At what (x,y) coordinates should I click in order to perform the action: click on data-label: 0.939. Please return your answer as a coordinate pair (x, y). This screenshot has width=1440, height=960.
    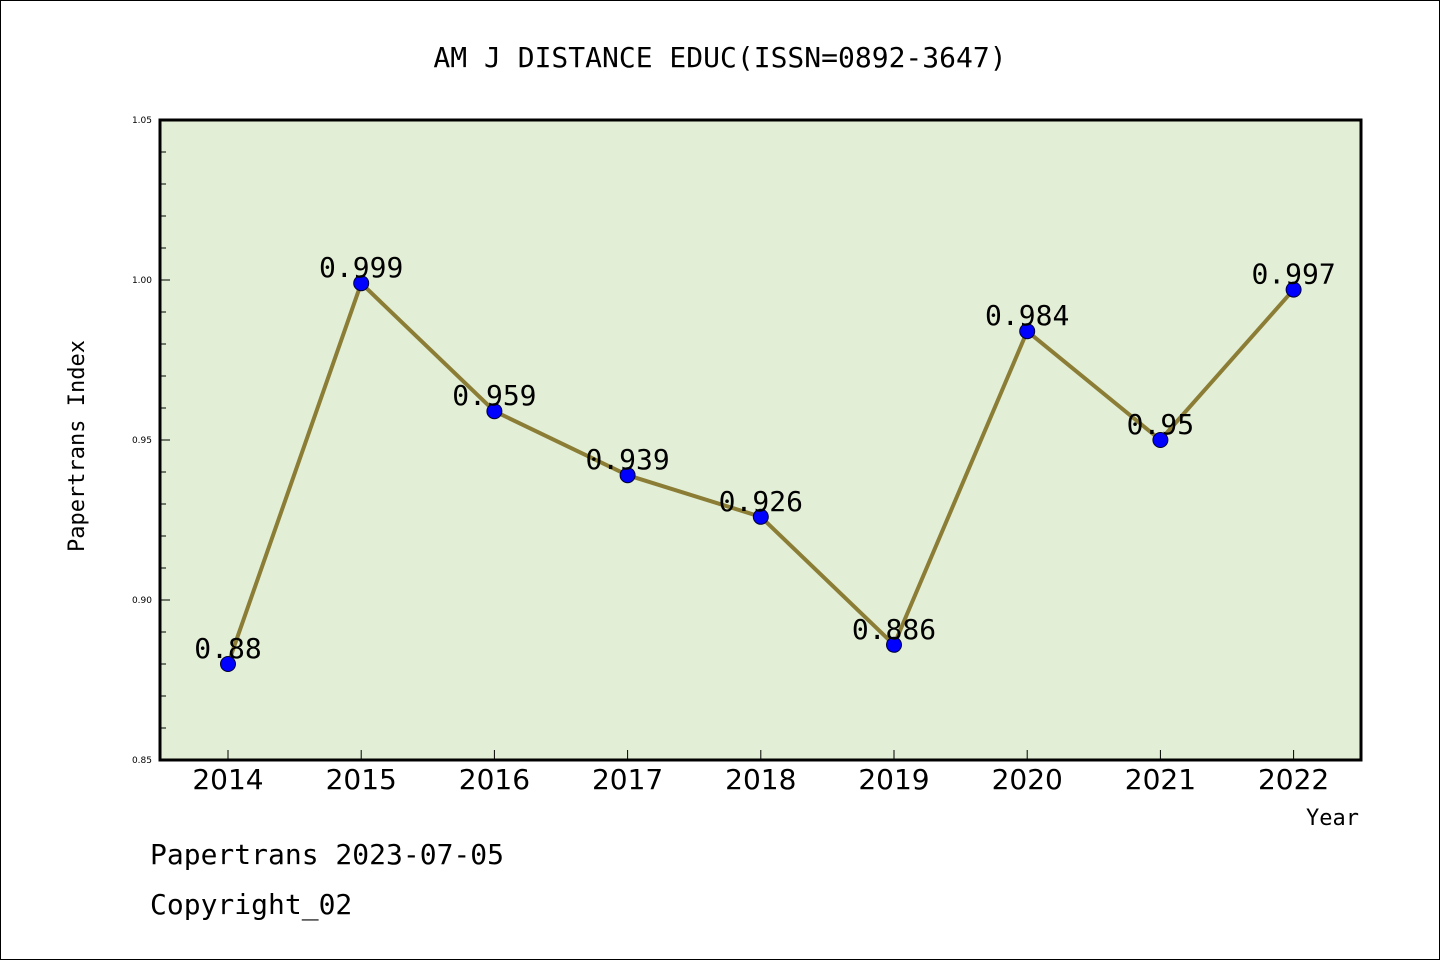
    Looking at the image, I should click on (627, 459).